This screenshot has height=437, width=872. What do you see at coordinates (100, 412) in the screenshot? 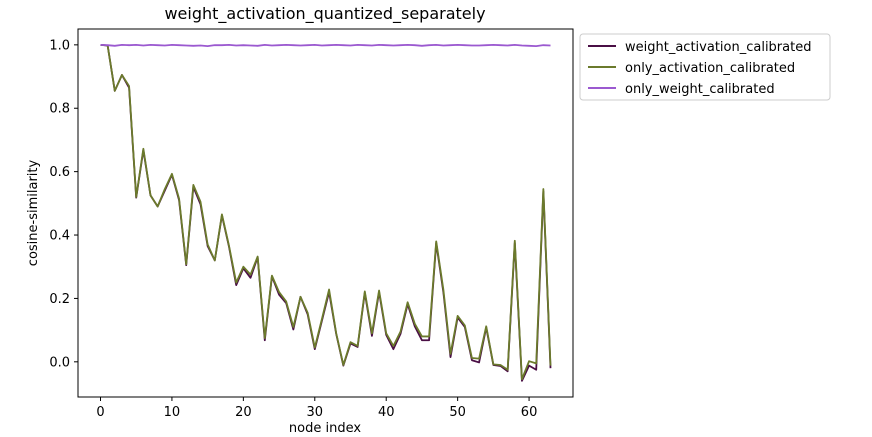
I see `x-tick-label: 0` at bounding box center [100, 412].